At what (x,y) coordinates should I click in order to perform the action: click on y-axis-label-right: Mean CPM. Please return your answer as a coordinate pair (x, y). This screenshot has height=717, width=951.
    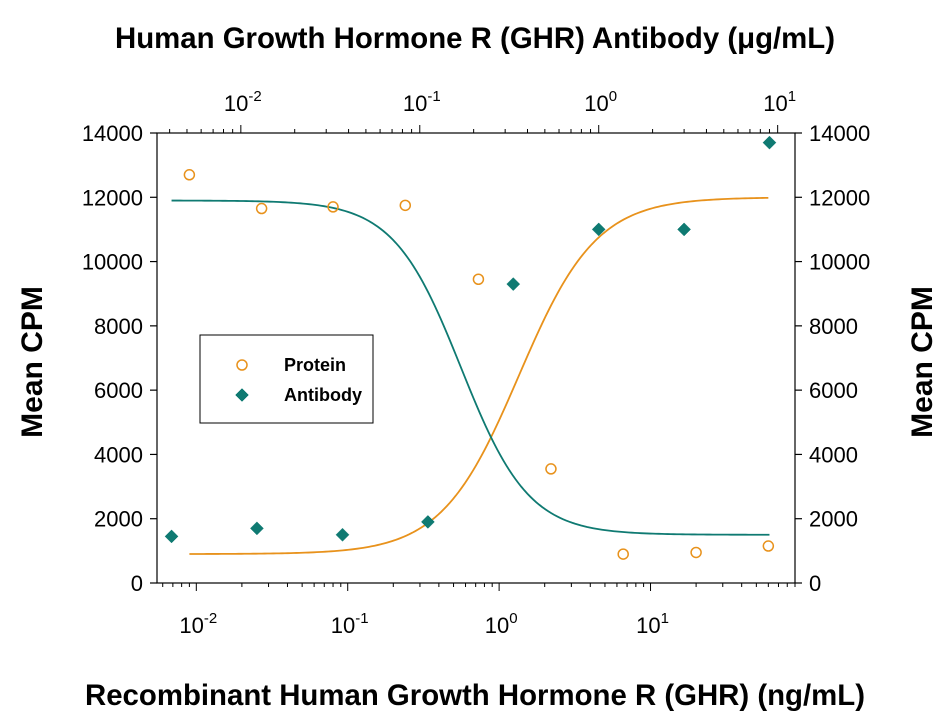
    Looking at the image, I should click on (922, 362).